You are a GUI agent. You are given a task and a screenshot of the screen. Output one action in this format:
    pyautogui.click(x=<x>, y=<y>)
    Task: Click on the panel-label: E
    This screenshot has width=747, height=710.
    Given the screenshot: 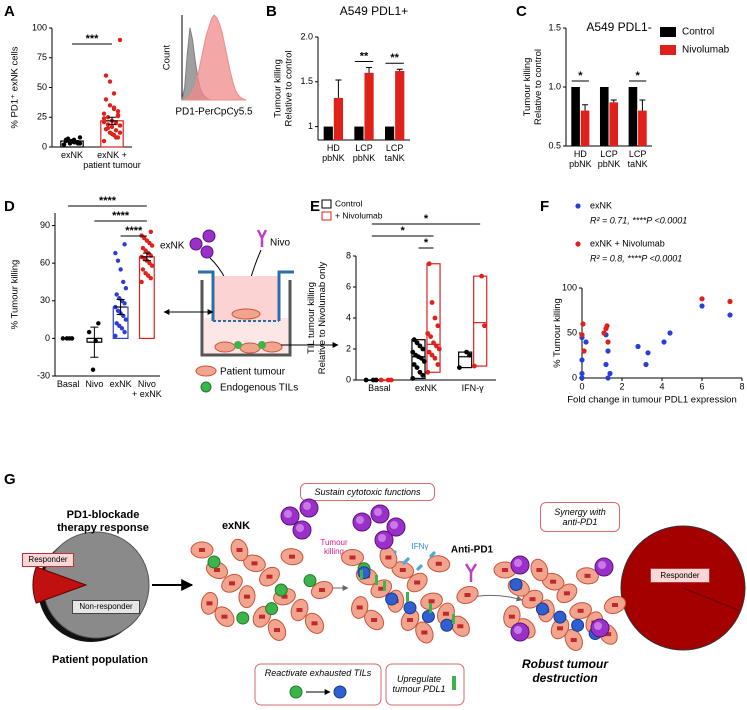 What is the action you would take?
    pyautogui.click(x=315, y=206)
    